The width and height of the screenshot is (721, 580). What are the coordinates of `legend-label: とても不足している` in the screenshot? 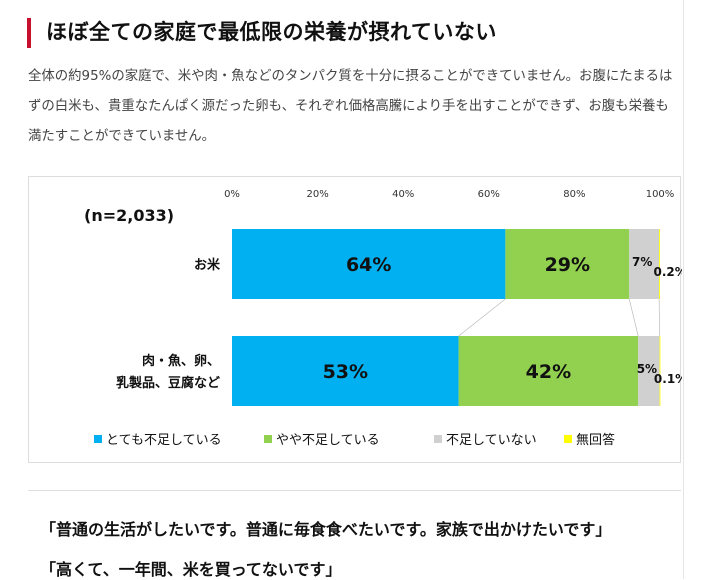 It's located at (164, 440).